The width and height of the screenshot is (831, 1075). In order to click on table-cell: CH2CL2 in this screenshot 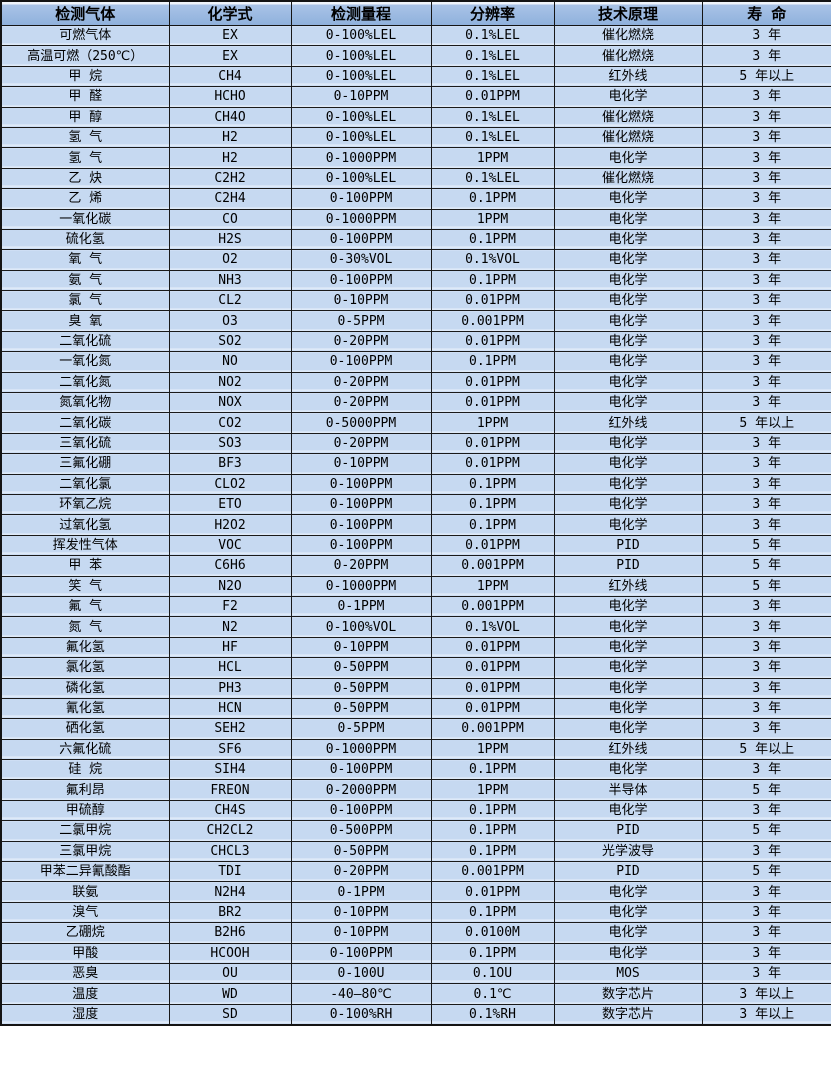, I will do `click(230, 831)`.